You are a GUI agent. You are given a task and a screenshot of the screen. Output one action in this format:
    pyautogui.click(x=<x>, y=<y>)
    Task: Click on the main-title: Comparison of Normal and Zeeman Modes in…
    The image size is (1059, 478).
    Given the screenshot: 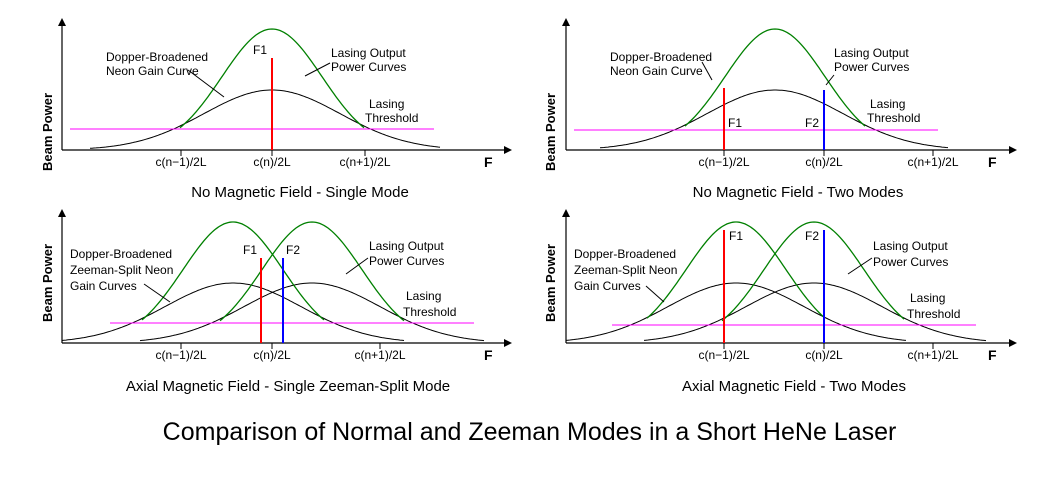 What is the action you would take?
    pyautogui.click(x=529, y=432)
    